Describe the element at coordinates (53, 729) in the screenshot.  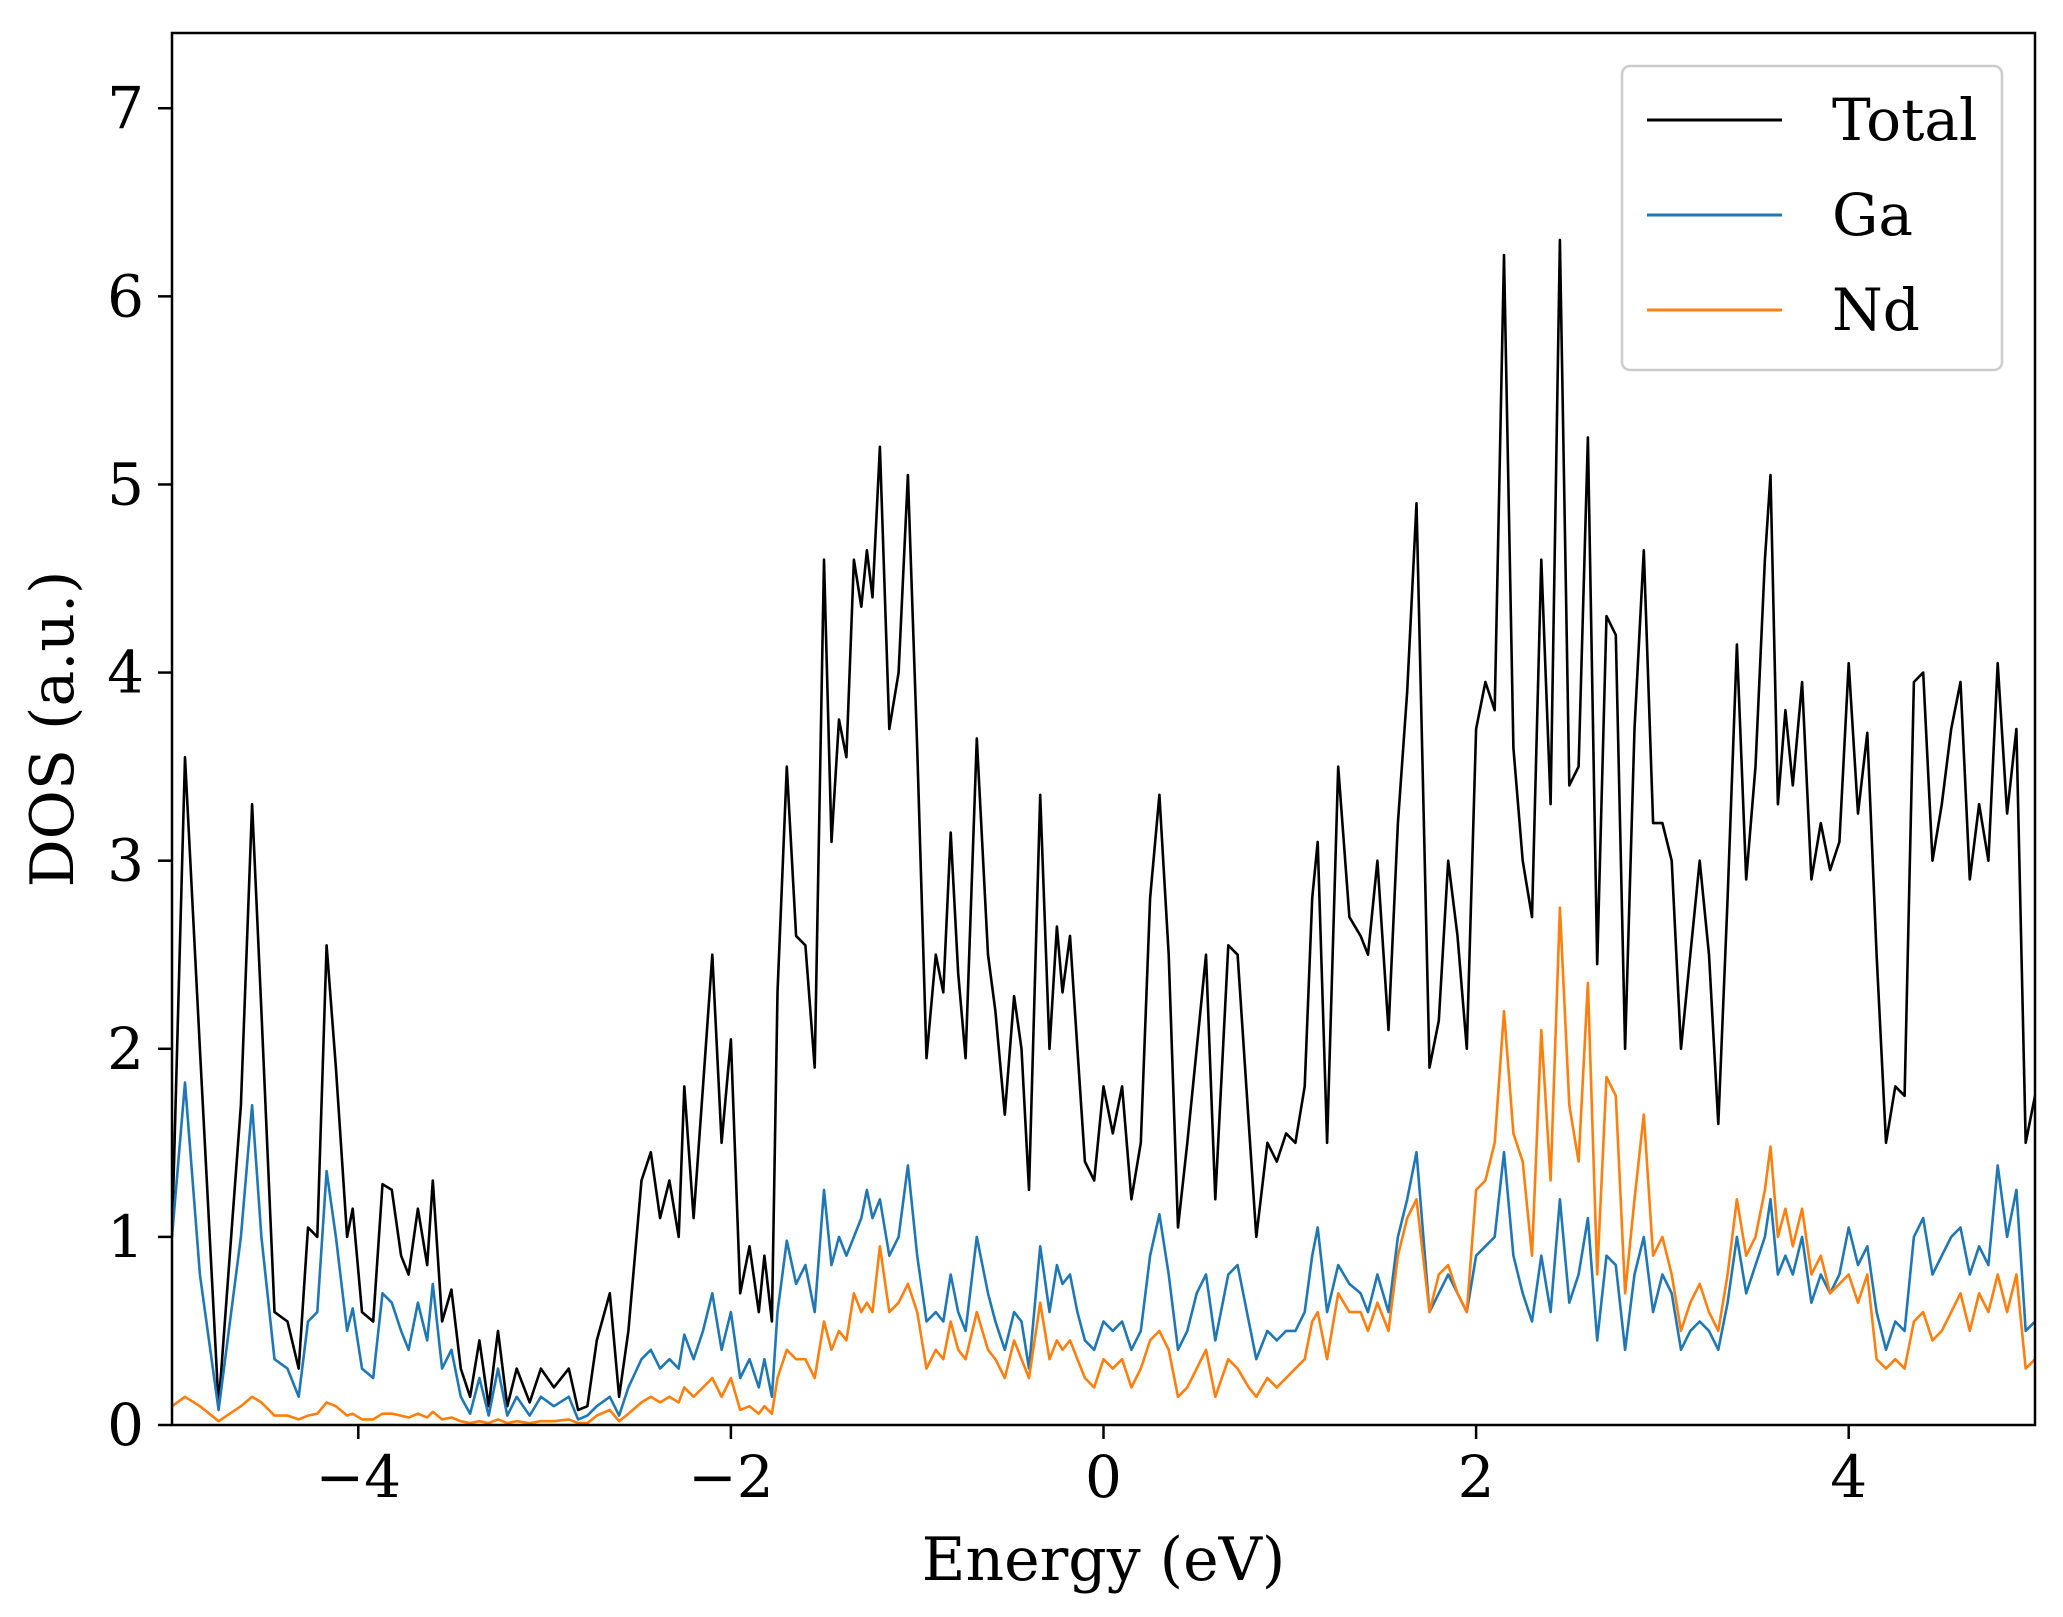
I see `y-axis-label: DOS (a.u.)` at that location.